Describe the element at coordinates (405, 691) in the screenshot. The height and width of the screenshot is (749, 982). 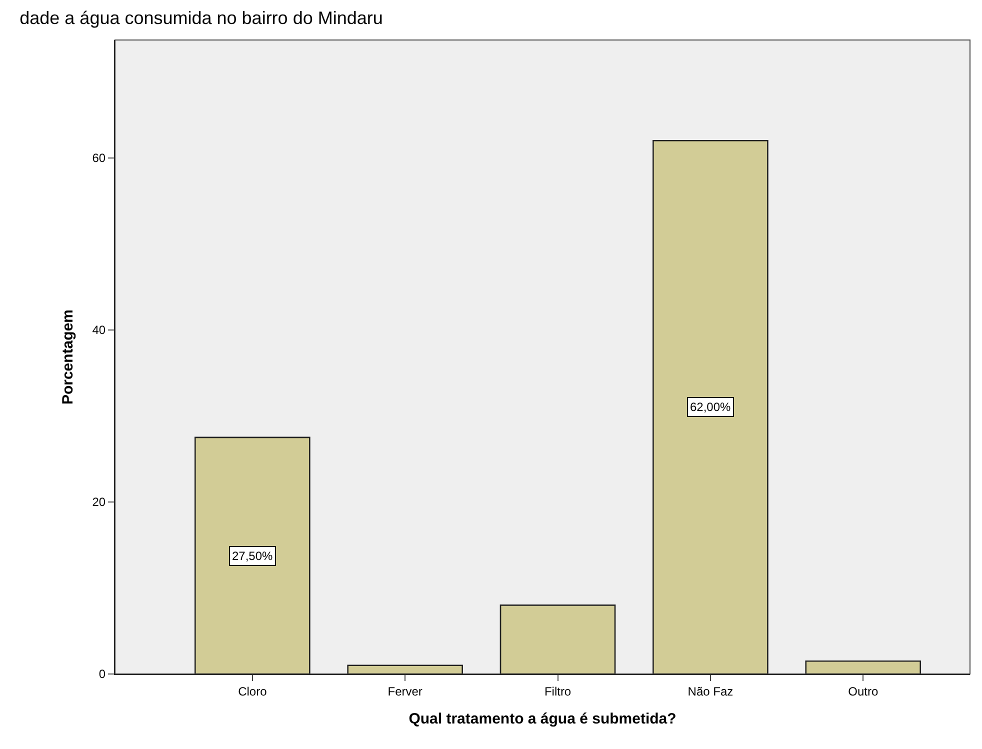
I see `x-tick-label: Ferver` at that location.